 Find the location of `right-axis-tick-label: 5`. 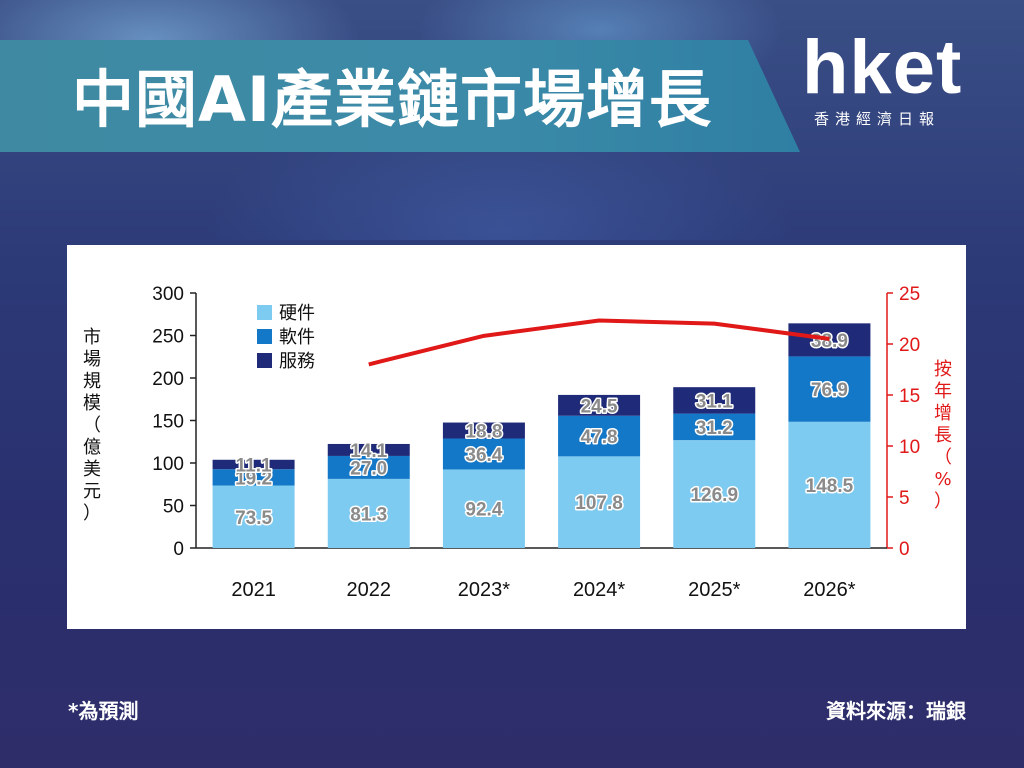

right-axis-tick-label: 5 is located at coordinates (904, 498).